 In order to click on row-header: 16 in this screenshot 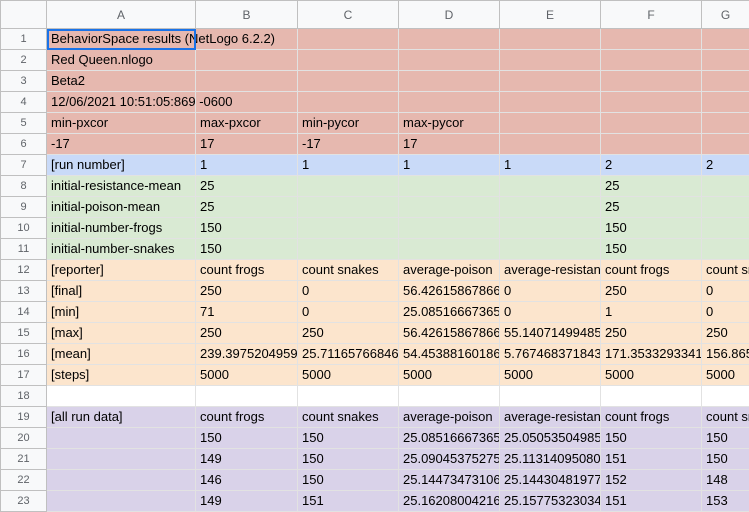, I will do `click(24, 354)`.